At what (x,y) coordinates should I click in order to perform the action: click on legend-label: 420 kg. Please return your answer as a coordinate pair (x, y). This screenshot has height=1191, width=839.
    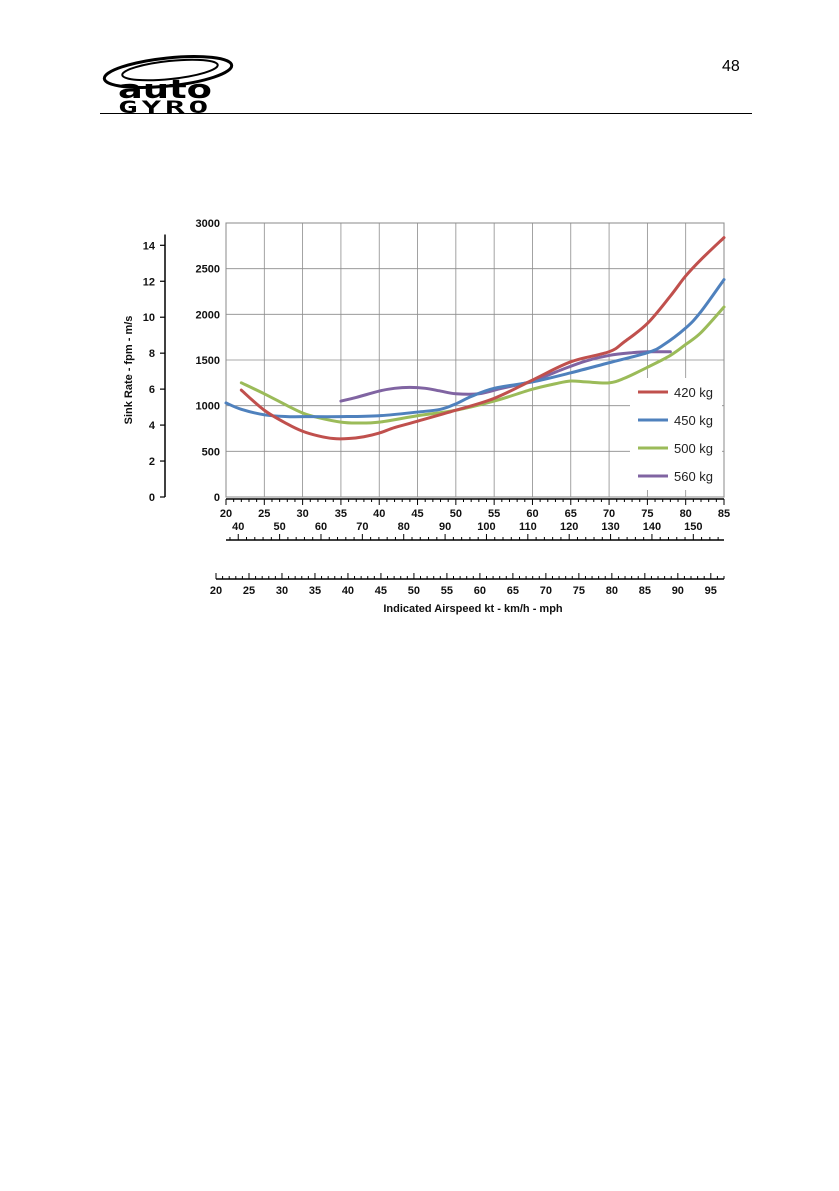
    Looking at the image, I should click on (693, 392).